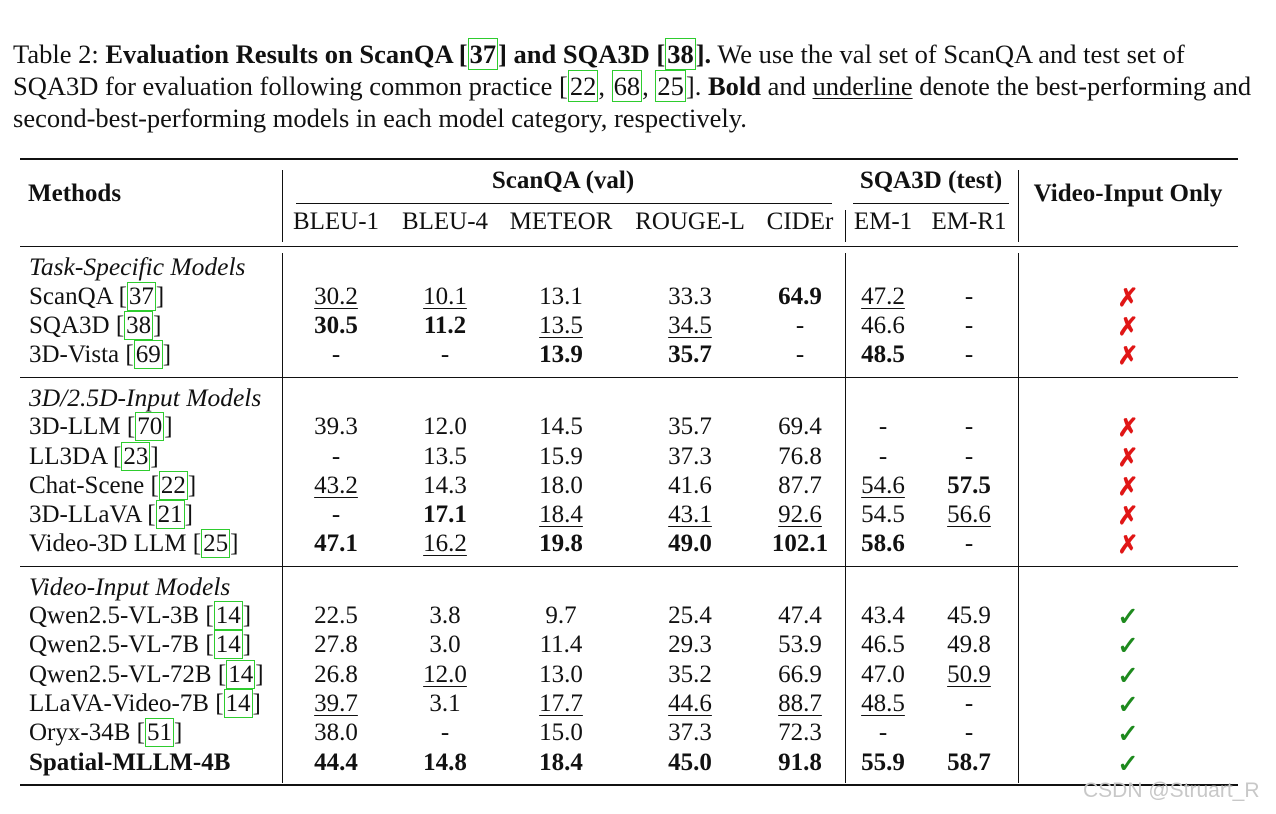  Describe the element at coordinates (445, 297) in the screenshot. I see `table-cell: 10.1` at that location.